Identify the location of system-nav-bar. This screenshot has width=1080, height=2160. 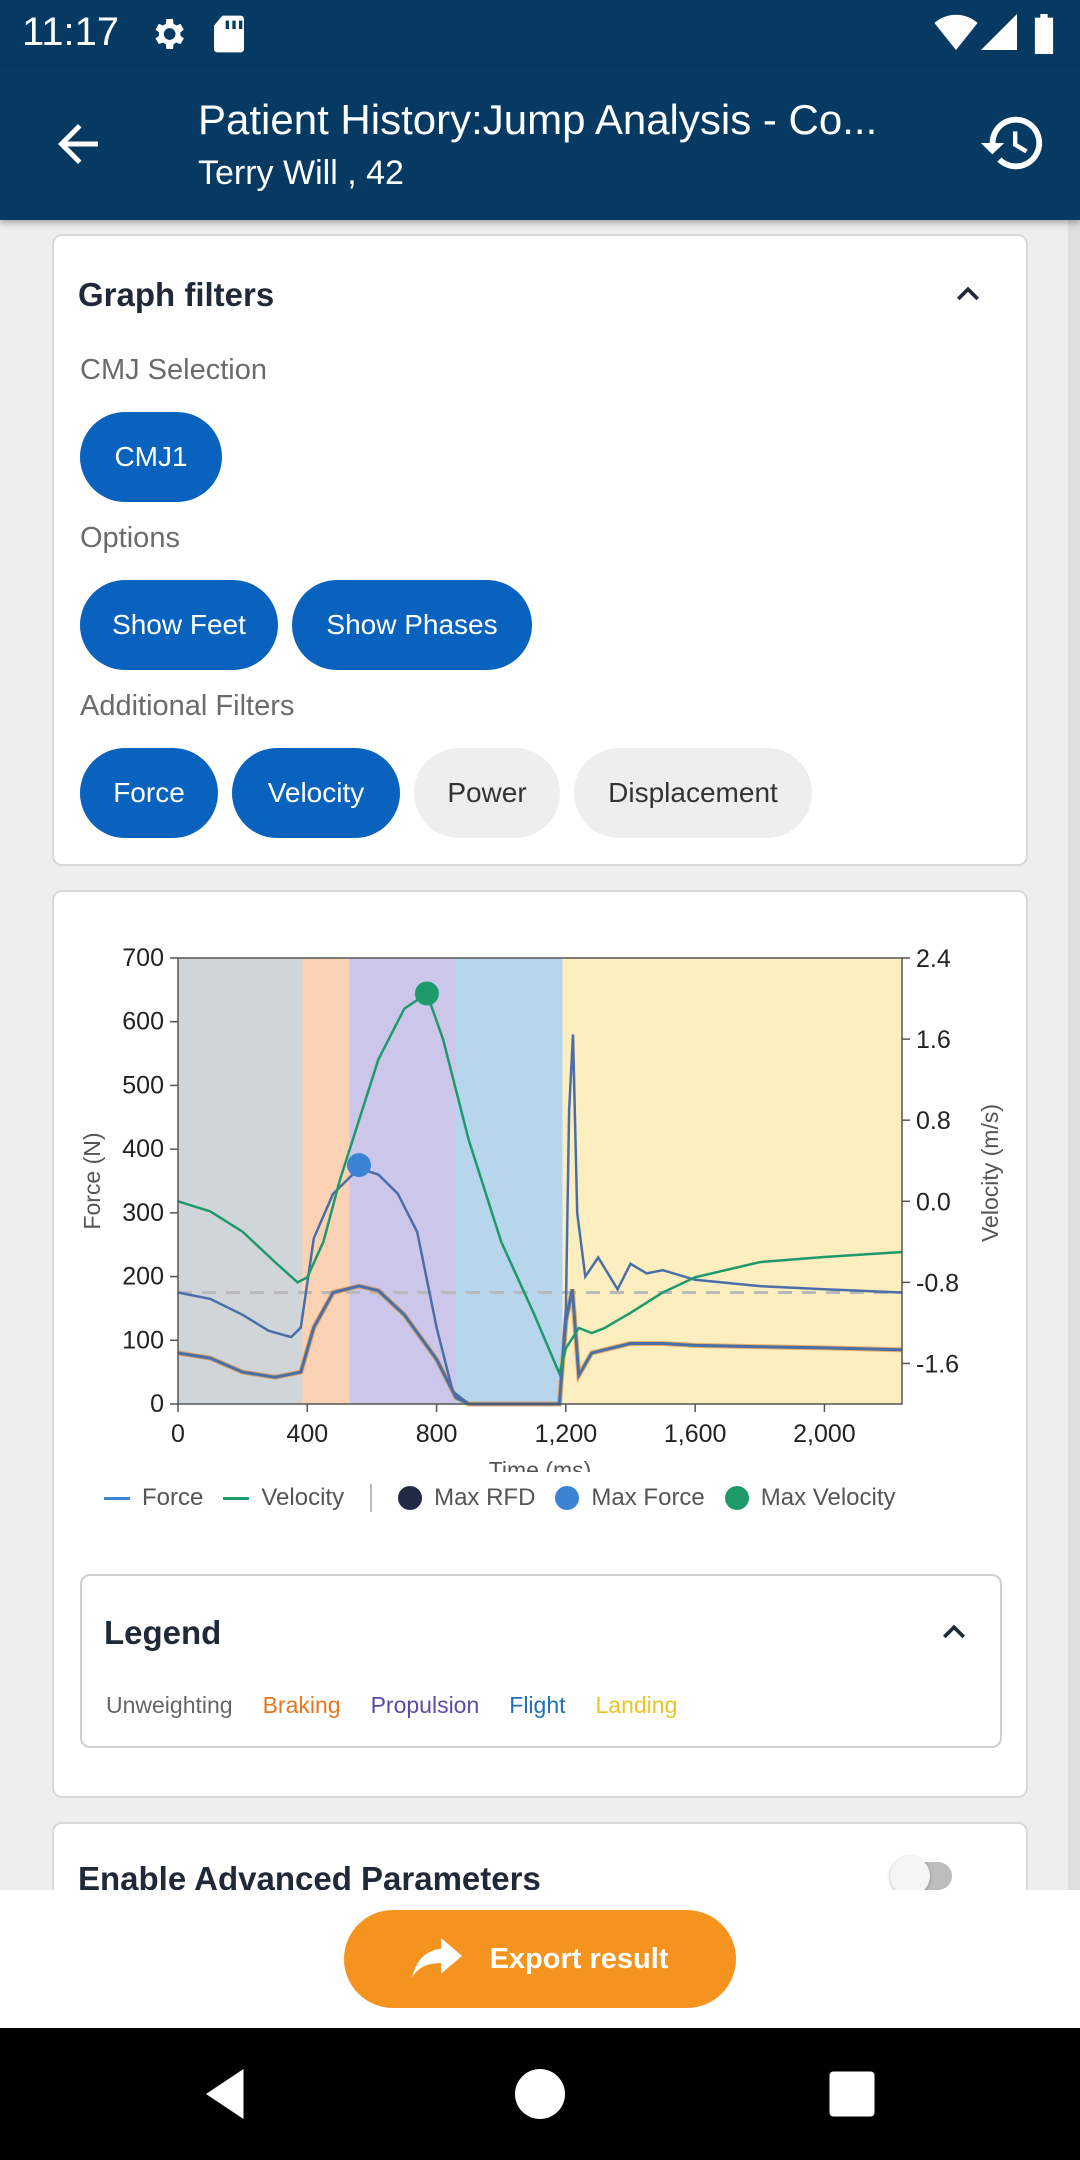
(540, 2094).